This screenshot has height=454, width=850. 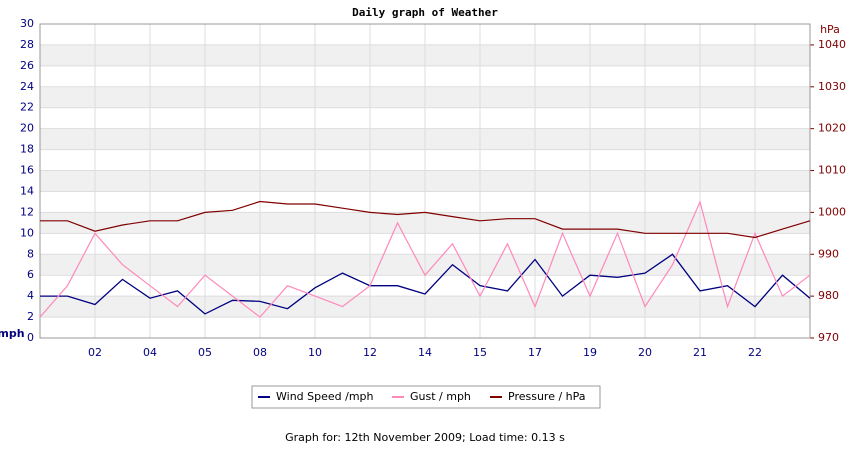 I want to click on y-tick-label: 0, so click(x=30, y=337).